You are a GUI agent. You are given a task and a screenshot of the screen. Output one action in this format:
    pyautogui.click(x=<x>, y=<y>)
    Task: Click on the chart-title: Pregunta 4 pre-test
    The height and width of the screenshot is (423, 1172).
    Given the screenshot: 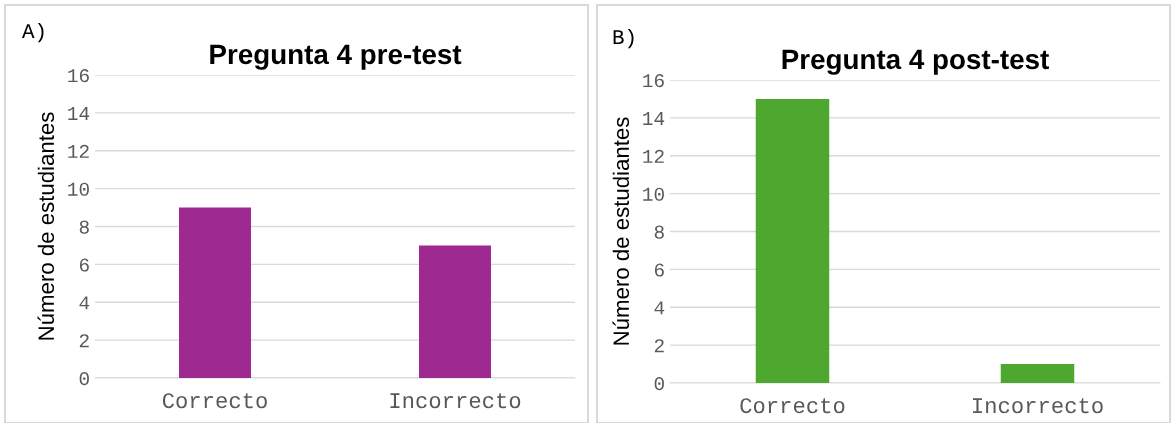 What is the action you would take?
    pyautogui.click(x=336, y=57)
    